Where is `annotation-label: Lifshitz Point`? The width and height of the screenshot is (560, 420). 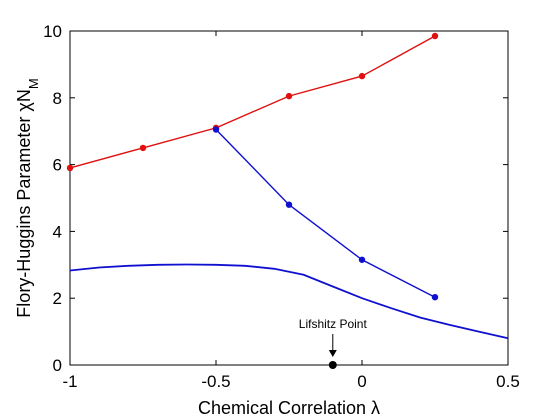
annotation-label: Lifshitz Point is located at coordinates (333, 324).